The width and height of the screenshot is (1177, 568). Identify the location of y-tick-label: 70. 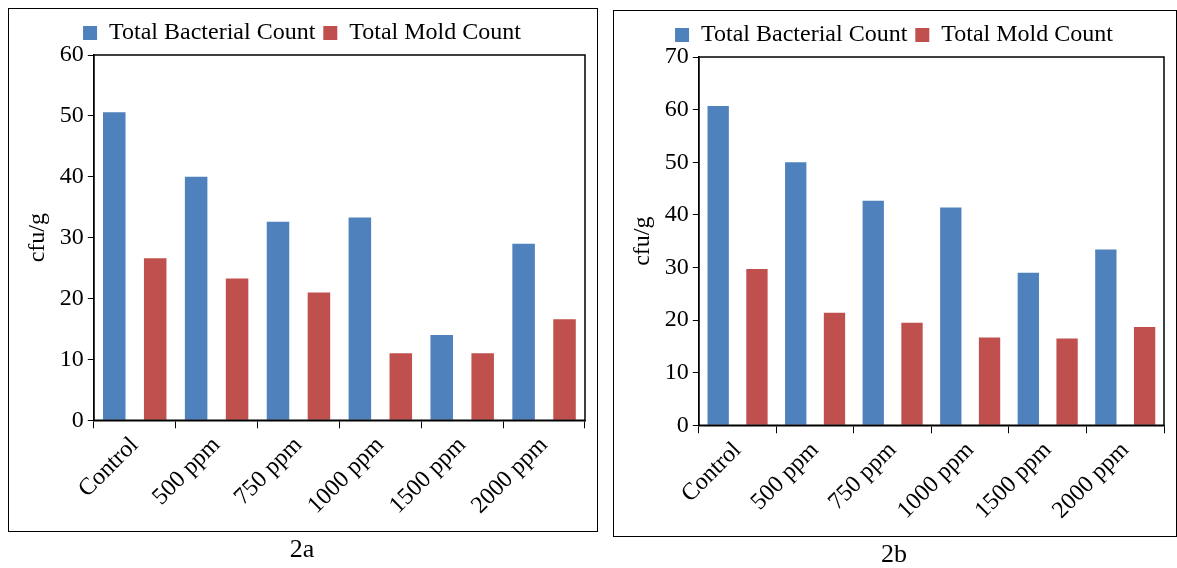
(676, 55).